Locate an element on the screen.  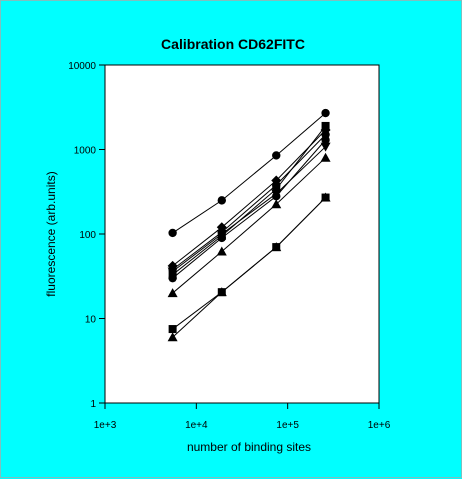
y-axis-label: fluorescence (arb.units) is located at coordinates (51, 233).